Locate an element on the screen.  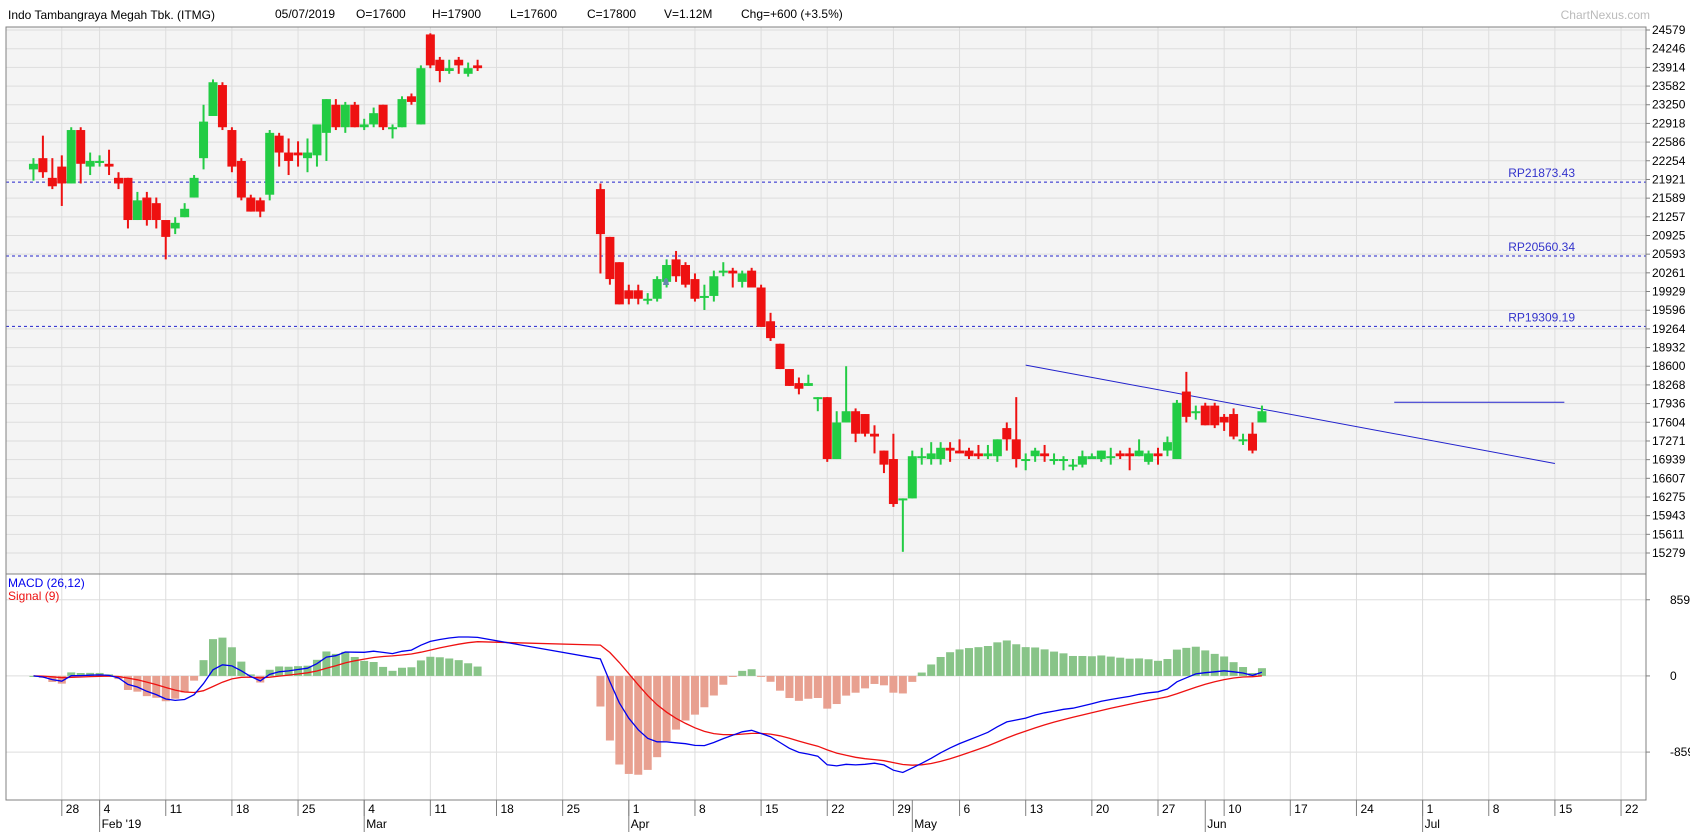
y-tick-label: 22254 is located at coordinates (1669, 161).